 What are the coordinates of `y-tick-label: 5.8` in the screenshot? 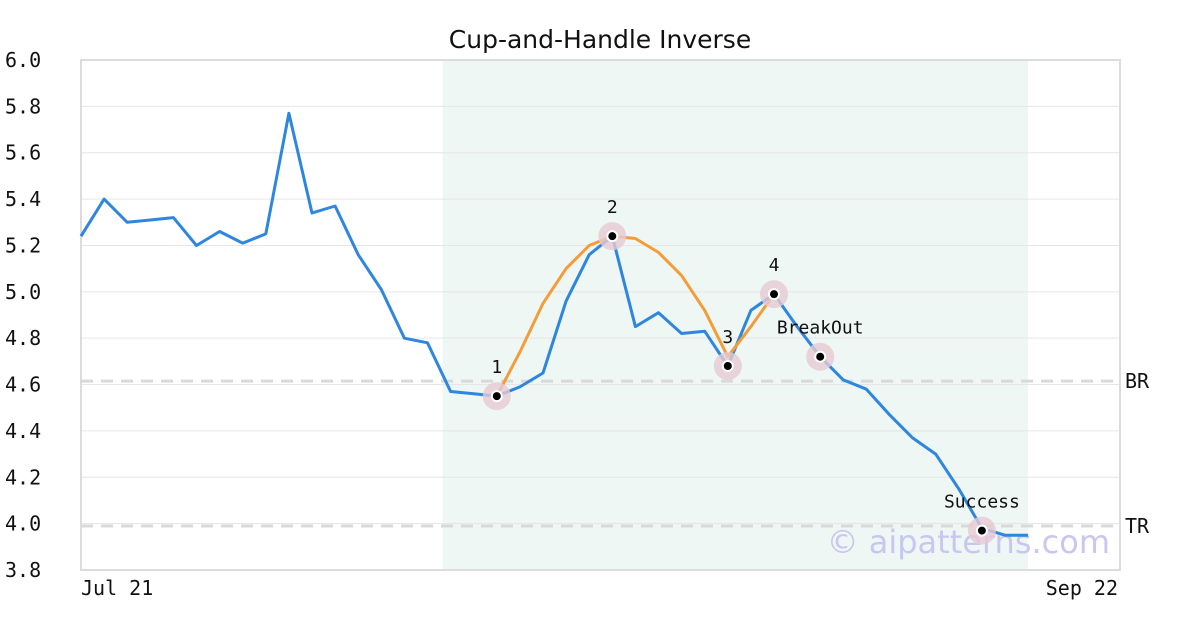 It's located at (23, 106).